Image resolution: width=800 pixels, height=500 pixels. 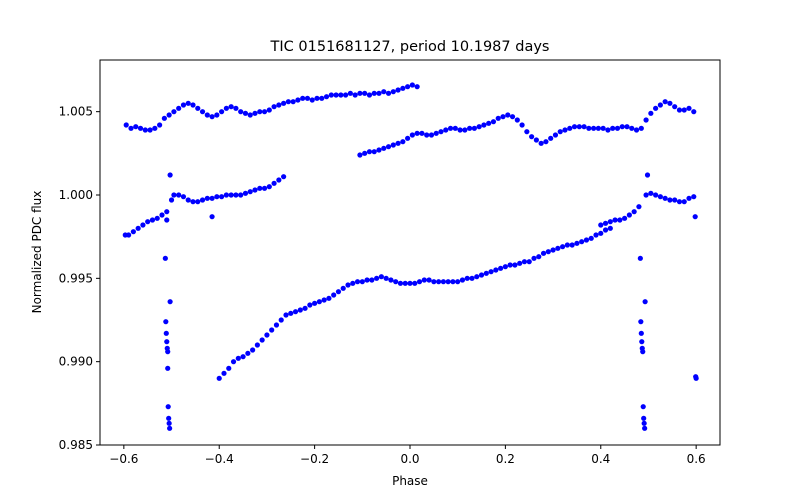 What do you see at coordinates (410, 47) in the screenshot?
I see `chart-title: TIC 0151681127, period 10.1987 days` at bounding box center [410, 47].